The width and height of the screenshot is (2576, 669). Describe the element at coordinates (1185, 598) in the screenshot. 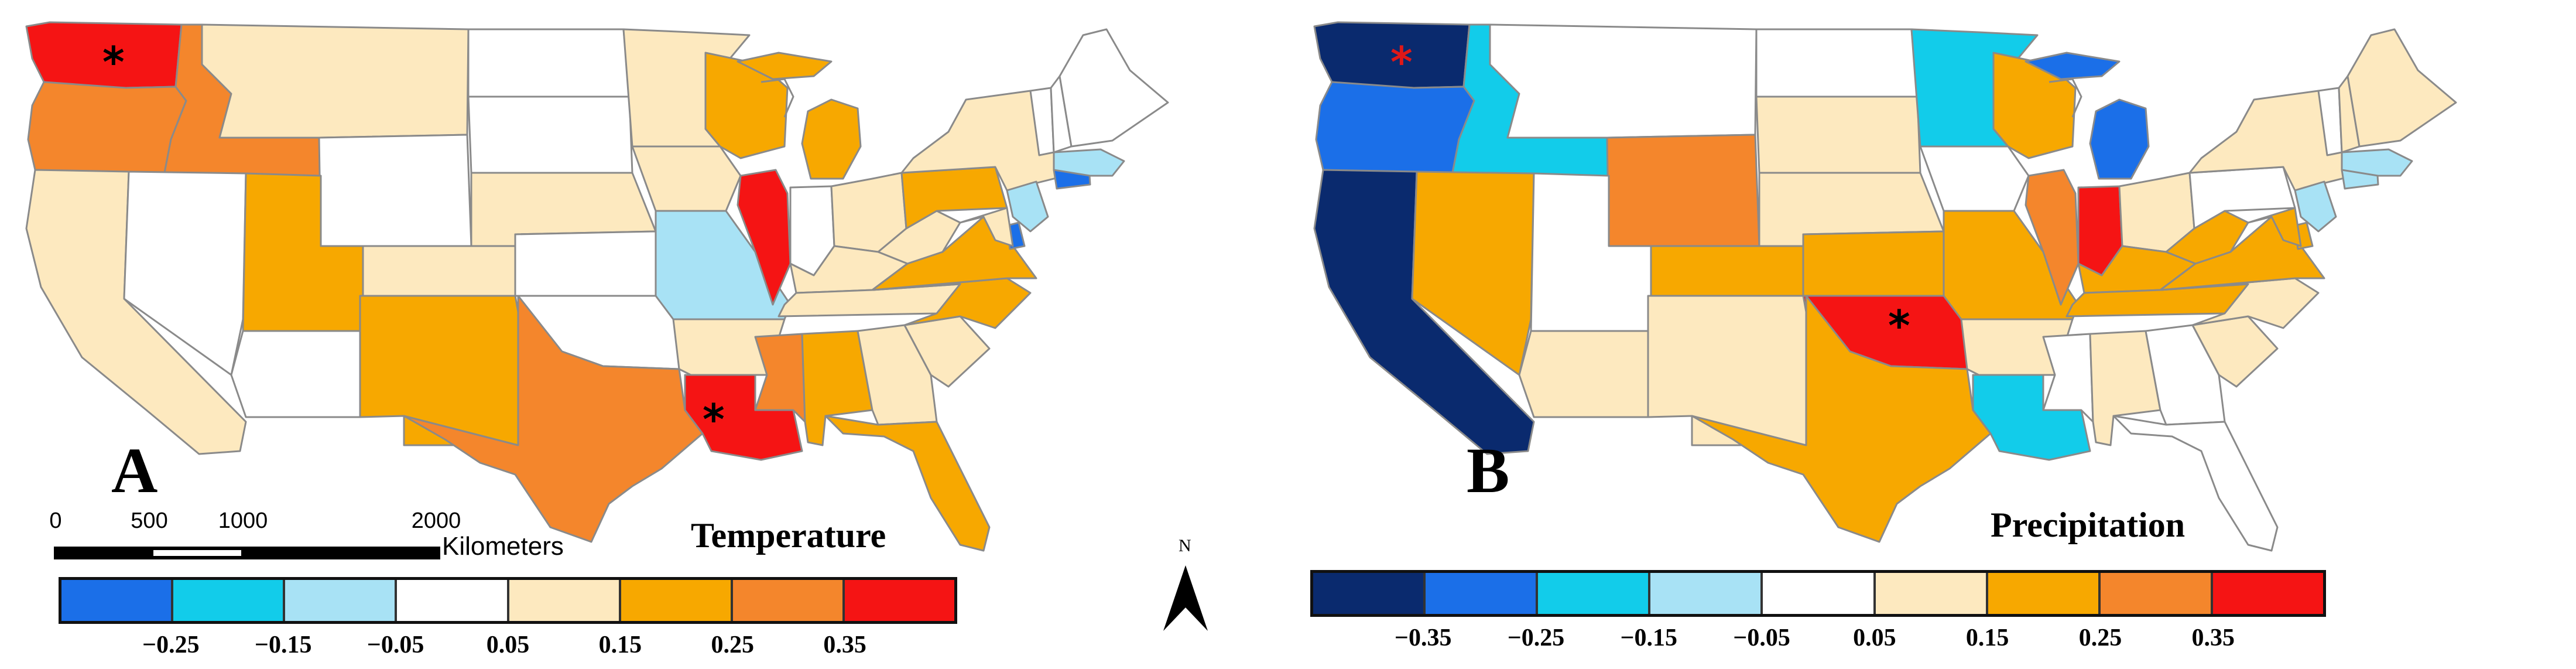

I see `north-arrow-icon` at that location.